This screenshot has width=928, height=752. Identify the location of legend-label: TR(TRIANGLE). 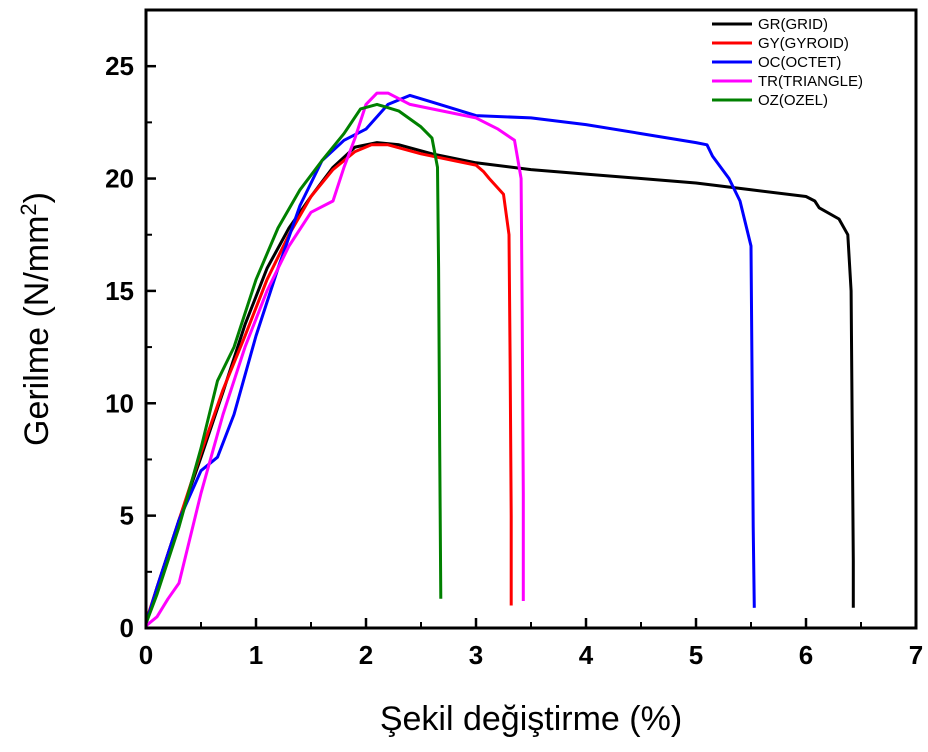
(810, 81).